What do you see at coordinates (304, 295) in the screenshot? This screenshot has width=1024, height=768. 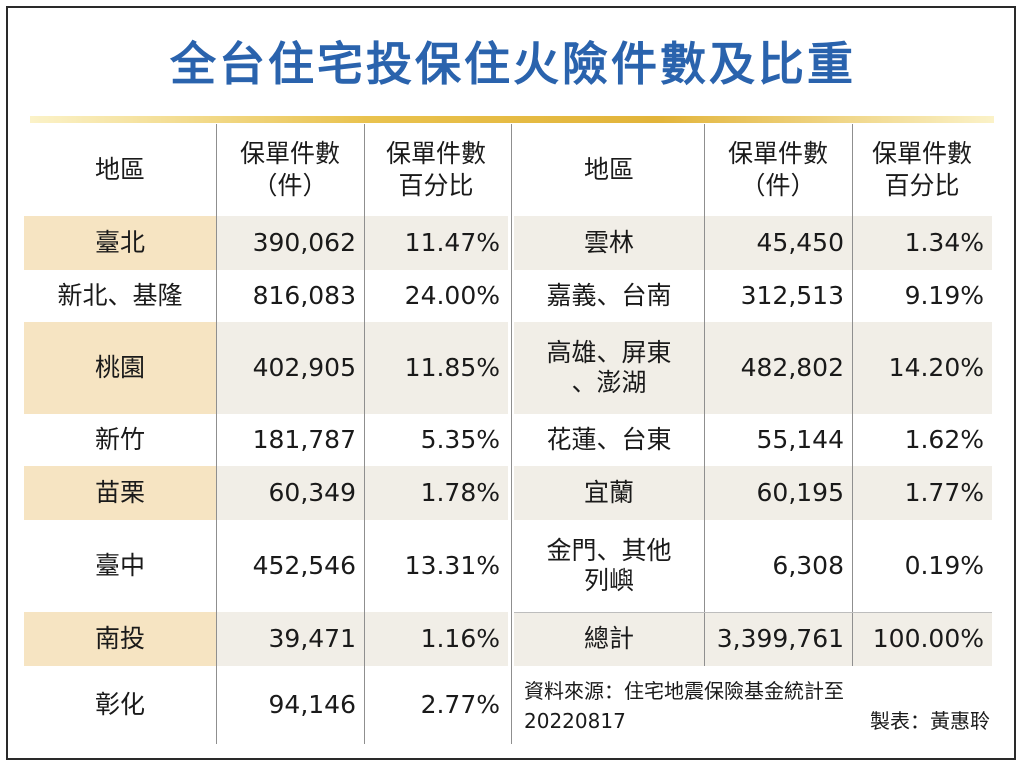 I see `policy-count: 816,083` at bounding box center [304, 295].